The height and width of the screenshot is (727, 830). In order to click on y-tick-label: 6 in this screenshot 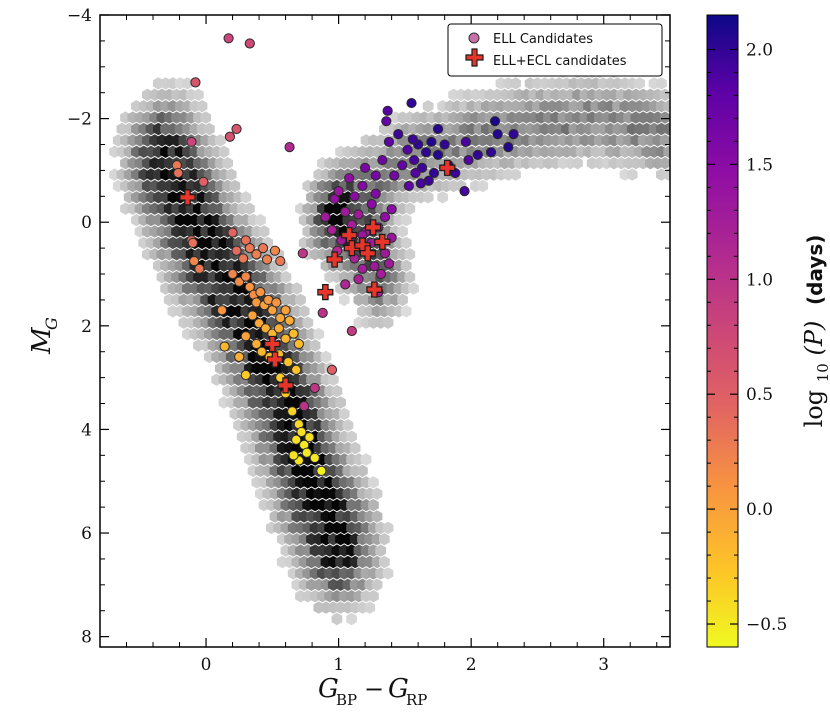, I will do `click(86, 534)`.